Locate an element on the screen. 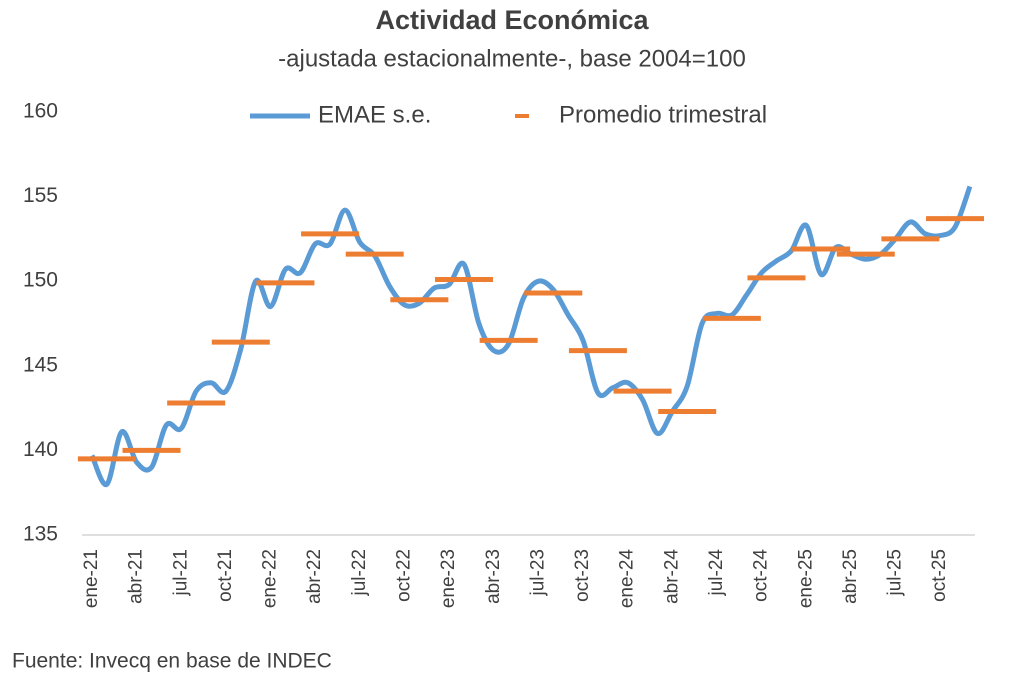 The image size is (1024, 682). y-tick-label: 150 is located at coordinates (40, 280).